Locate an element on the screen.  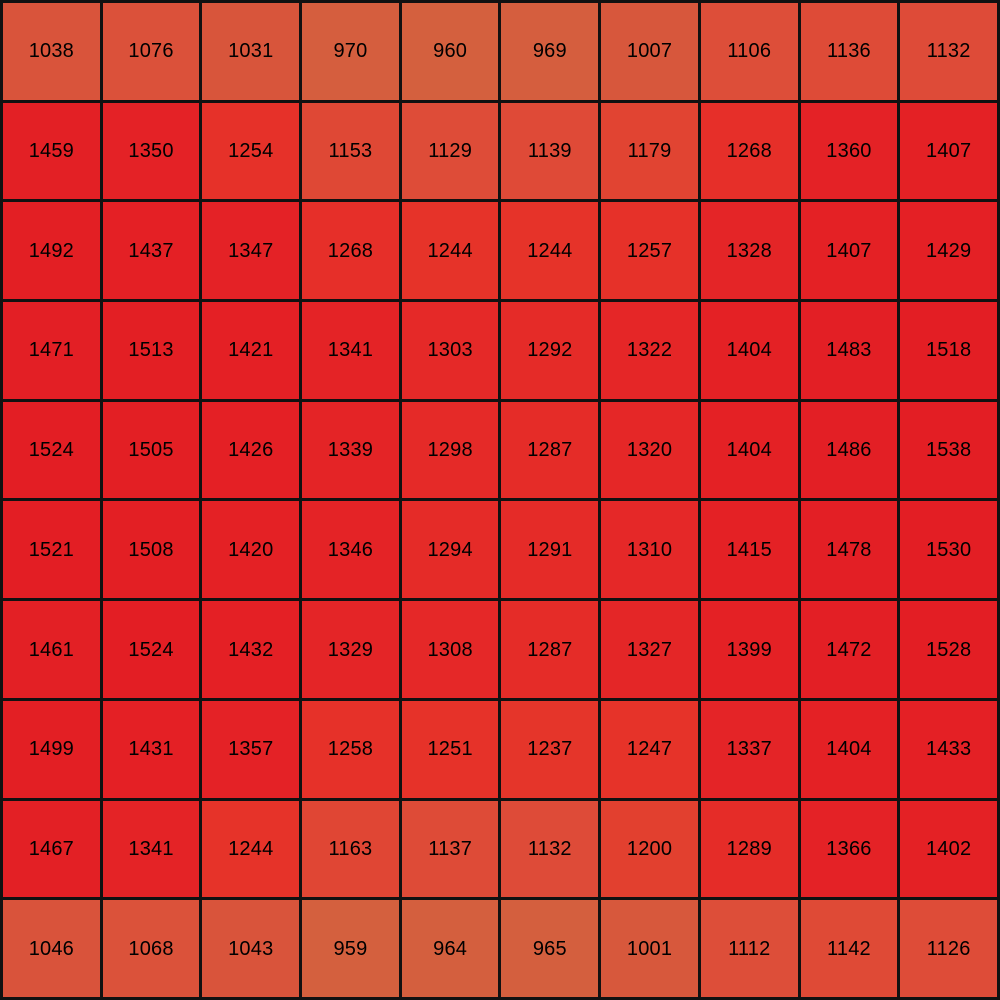
heatmap-cell: 1126 is located at coordinates (948, 948).